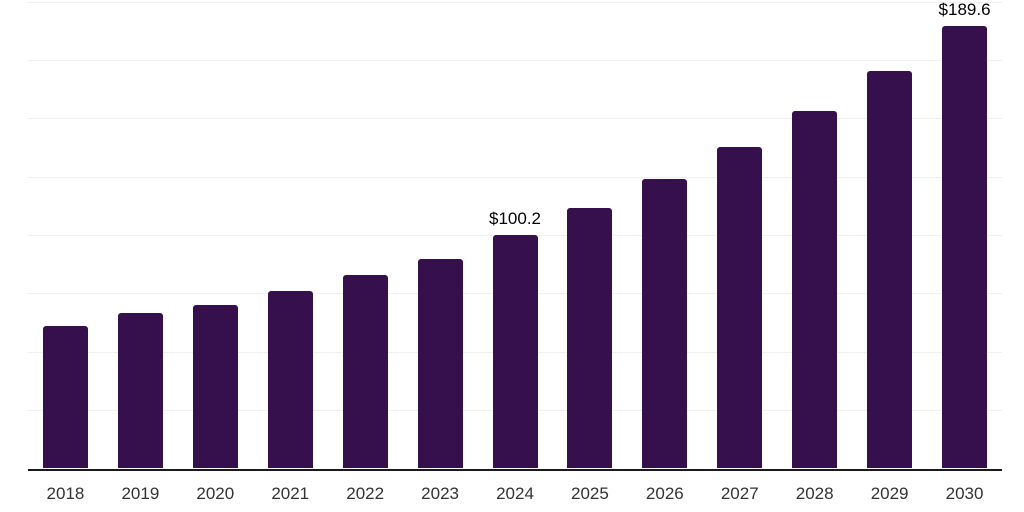  I want to click on x-axis-label-2026: 2026, so click(664, 493).